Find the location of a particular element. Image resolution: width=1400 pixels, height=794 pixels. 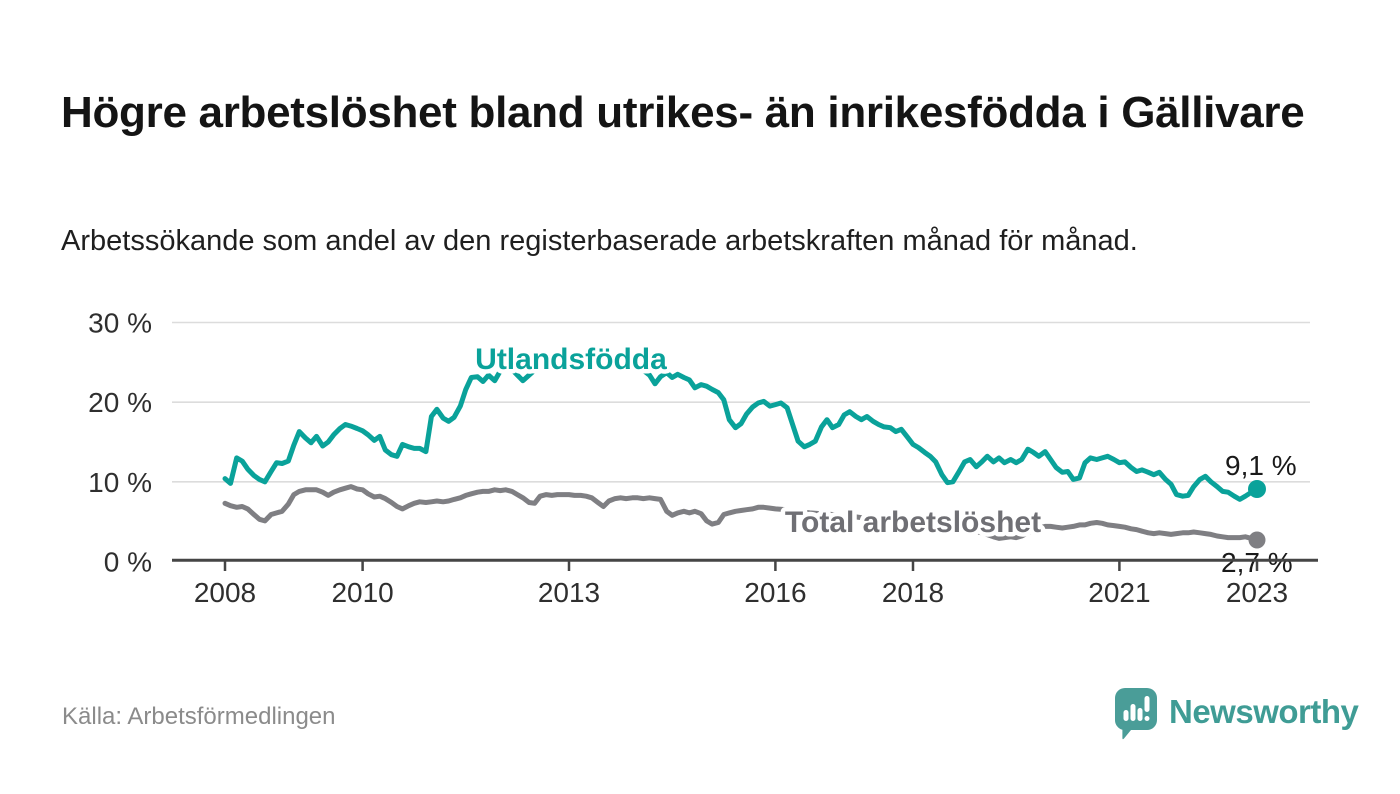

y-tick-label-10: 10 % is located at coordinates (120, 482).